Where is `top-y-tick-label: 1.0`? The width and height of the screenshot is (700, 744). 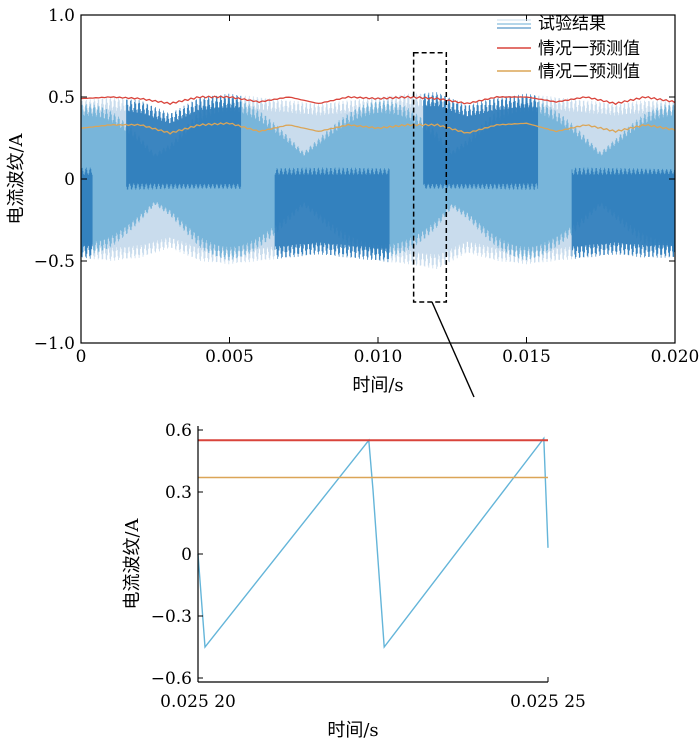
top-y-tick-label: 1.0 is located at coordinates (61, 16).